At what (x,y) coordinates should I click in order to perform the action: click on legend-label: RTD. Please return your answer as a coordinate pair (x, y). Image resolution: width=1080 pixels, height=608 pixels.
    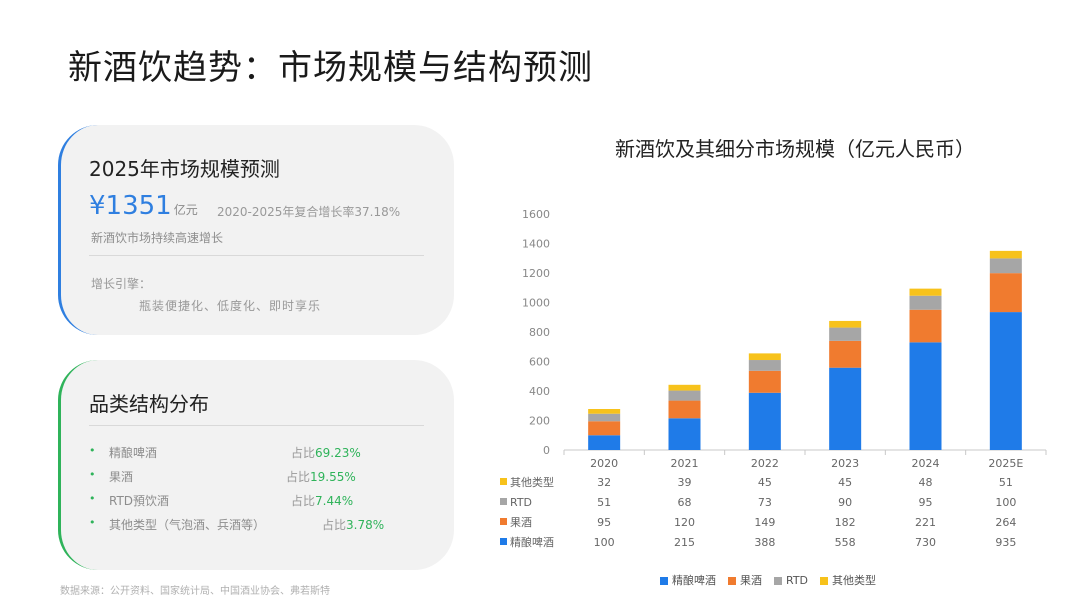
    Looking at the image, I should click on (797, 580).